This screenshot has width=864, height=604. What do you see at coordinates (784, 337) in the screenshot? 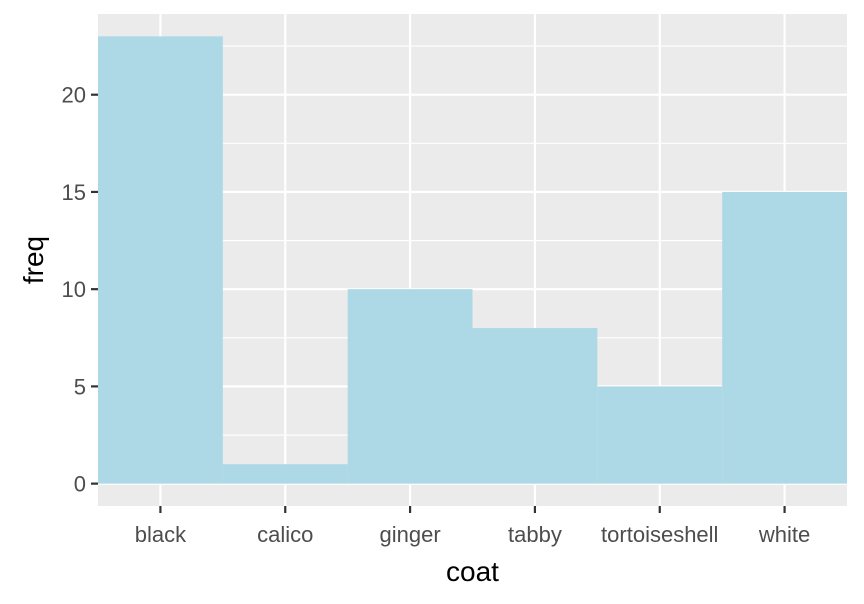
I see `bar-white` at bounding box center [784, 337].